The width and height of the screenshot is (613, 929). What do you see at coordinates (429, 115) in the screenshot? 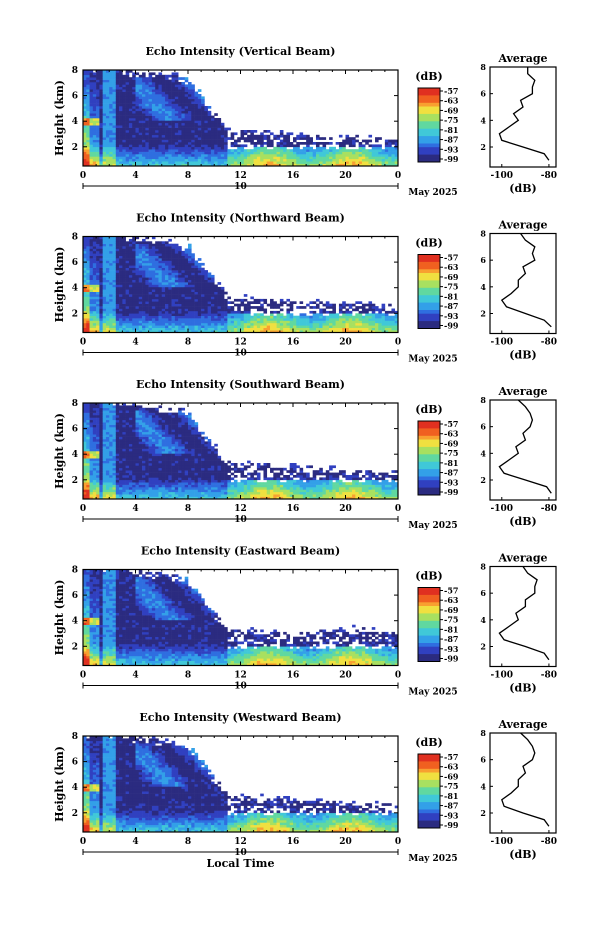
I see `colorbar-segment` at bounding box center [429, 115].